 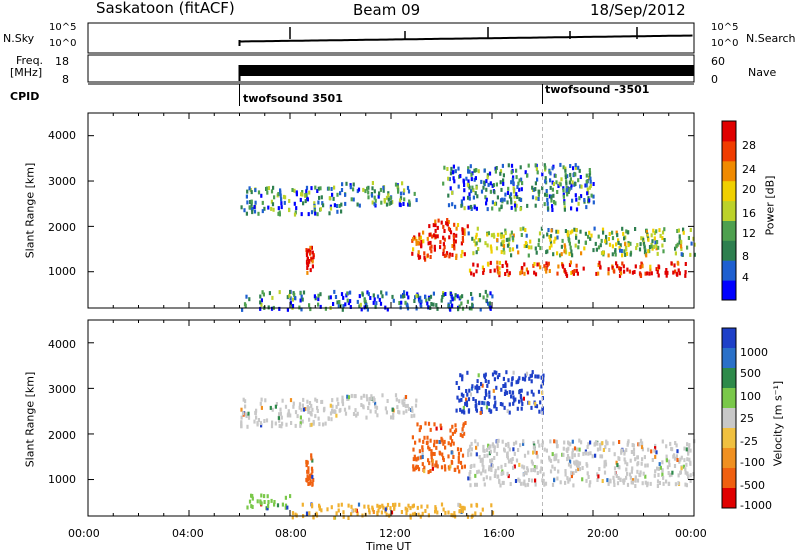 I want to click on vel-ytick-2000: 2000, so click(x=62, y=435).